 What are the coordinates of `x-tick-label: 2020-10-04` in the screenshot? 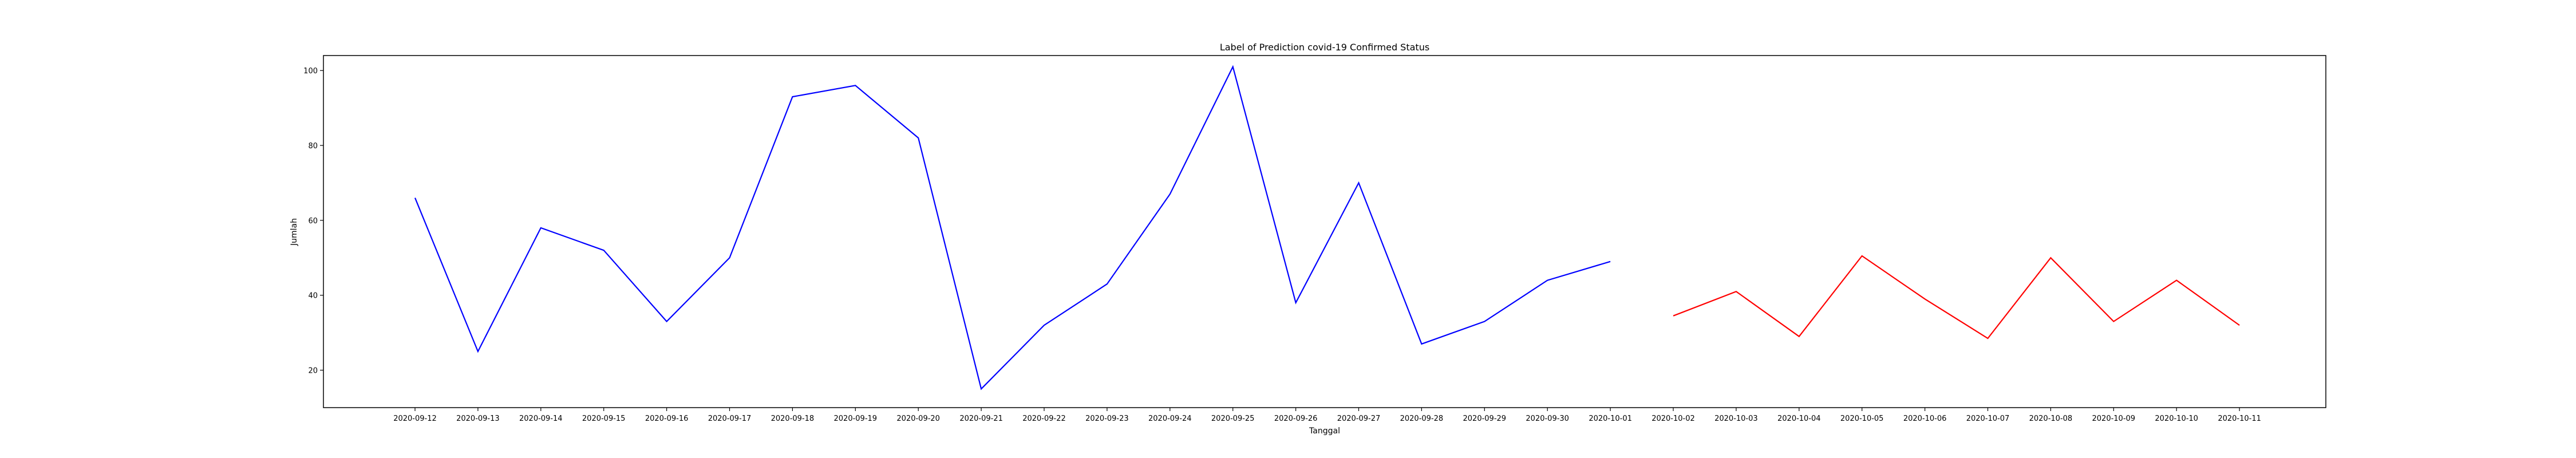 It's located at (1799, 418).